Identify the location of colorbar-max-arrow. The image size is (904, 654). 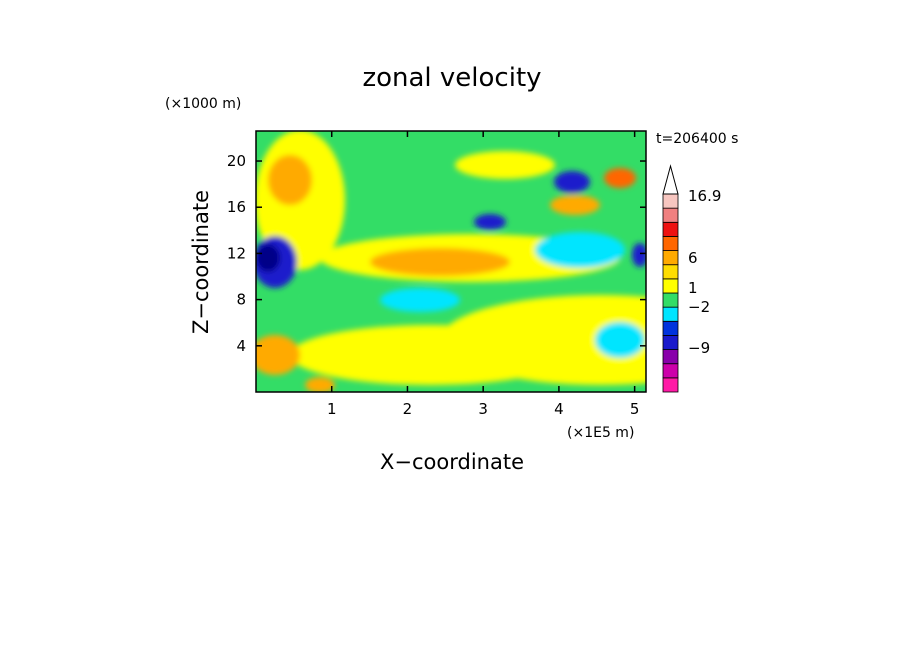
(670, 179).